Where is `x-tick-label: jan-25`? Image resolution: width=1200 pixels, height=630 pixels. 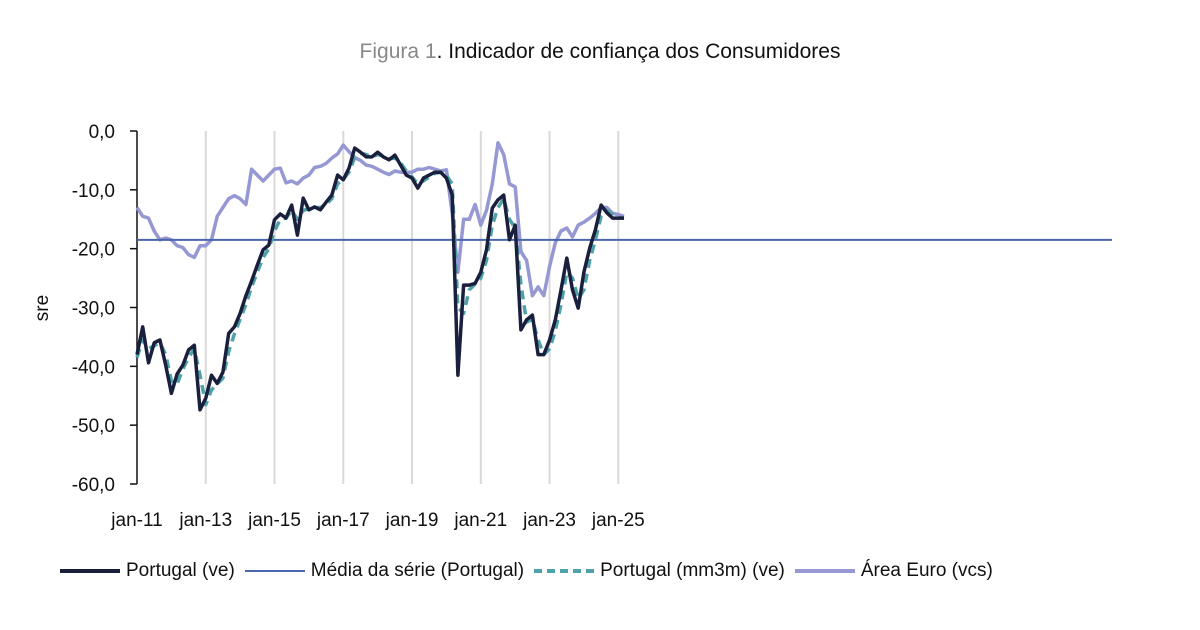
x-tick-label: jan-25 is located at coordinates (618, 520).